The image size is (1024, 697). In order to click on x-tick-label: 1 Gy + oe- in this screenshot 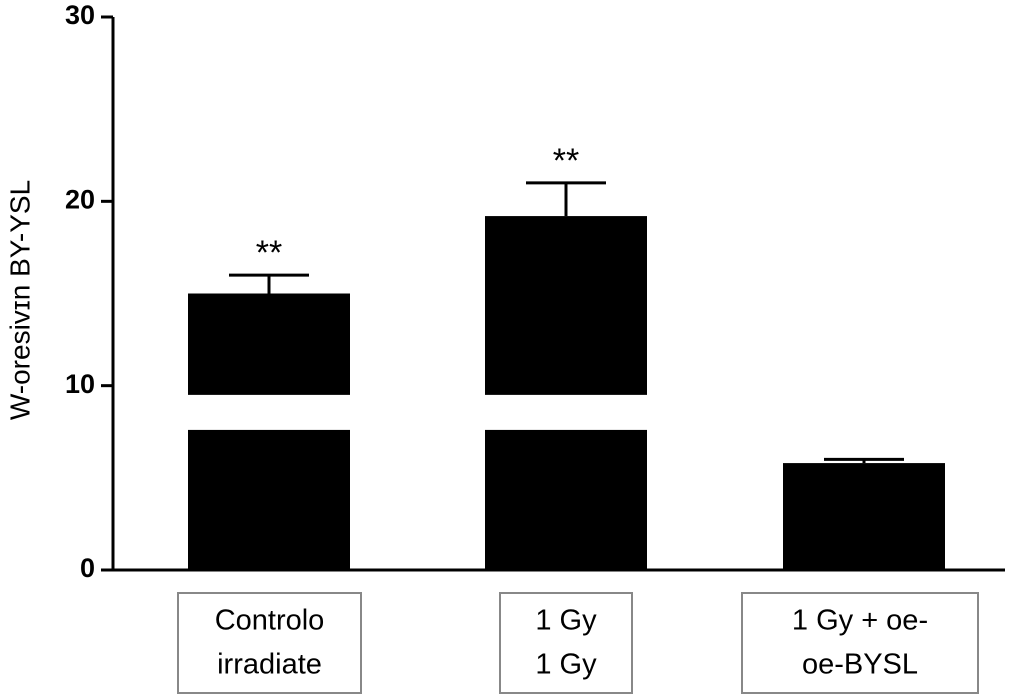, I will do `click(860, 621)`.